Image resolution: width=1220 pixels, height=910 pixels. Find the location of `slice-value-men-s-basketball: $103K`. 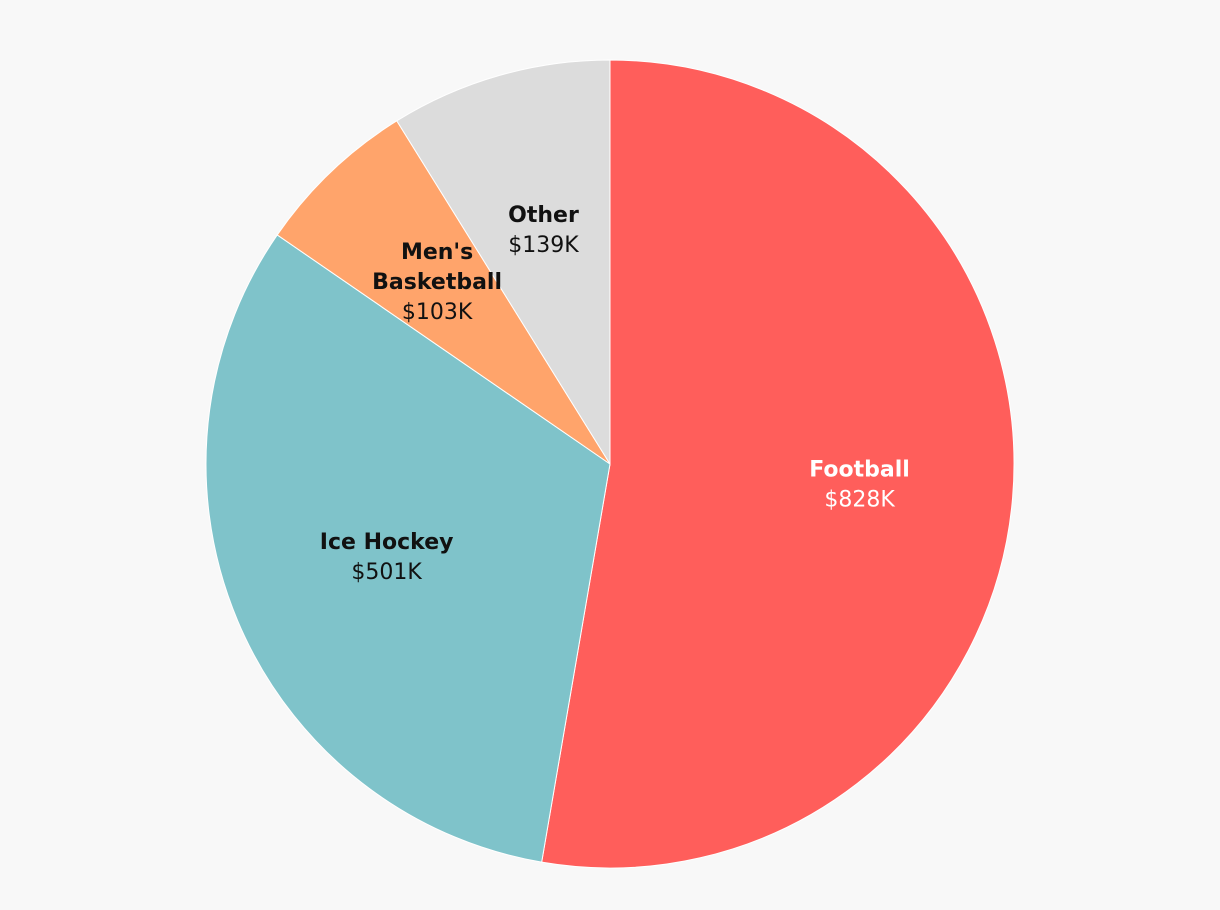

slice-value-men-s-basketball: $103K is located at coordinates (437, 312).